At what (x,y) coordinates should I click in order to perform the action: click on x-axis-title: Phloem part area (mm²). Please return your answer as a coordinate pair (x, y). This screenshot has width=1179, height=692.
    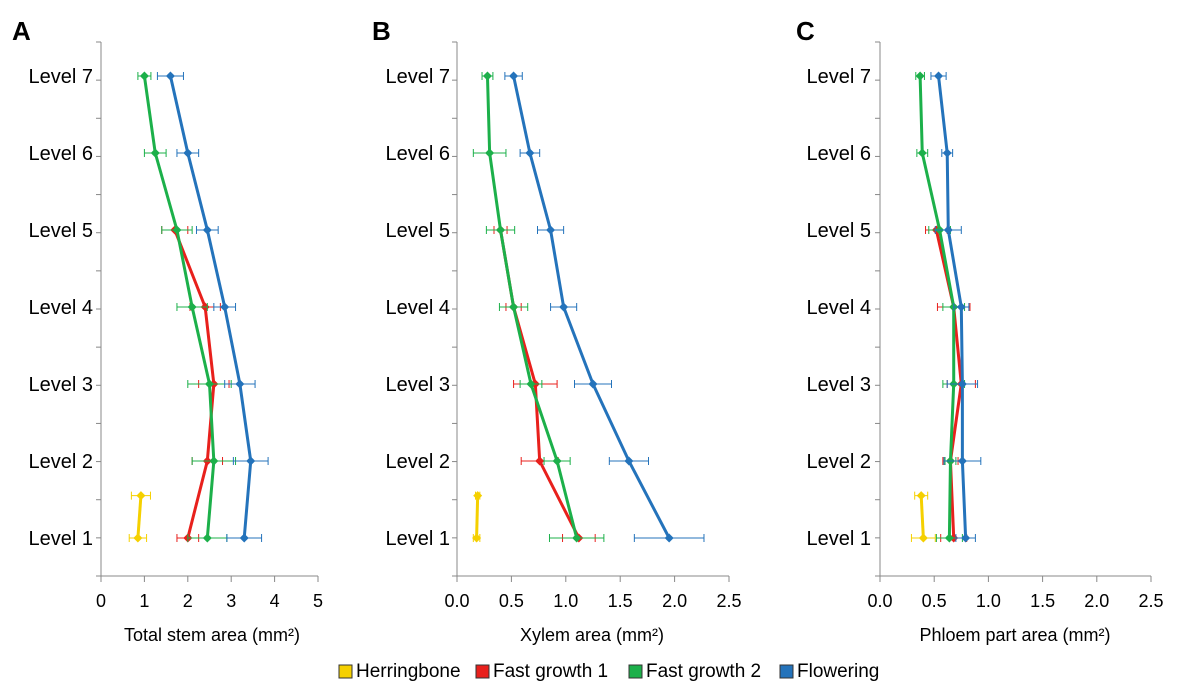
    Looking at the image, I should click on (1014, 635).